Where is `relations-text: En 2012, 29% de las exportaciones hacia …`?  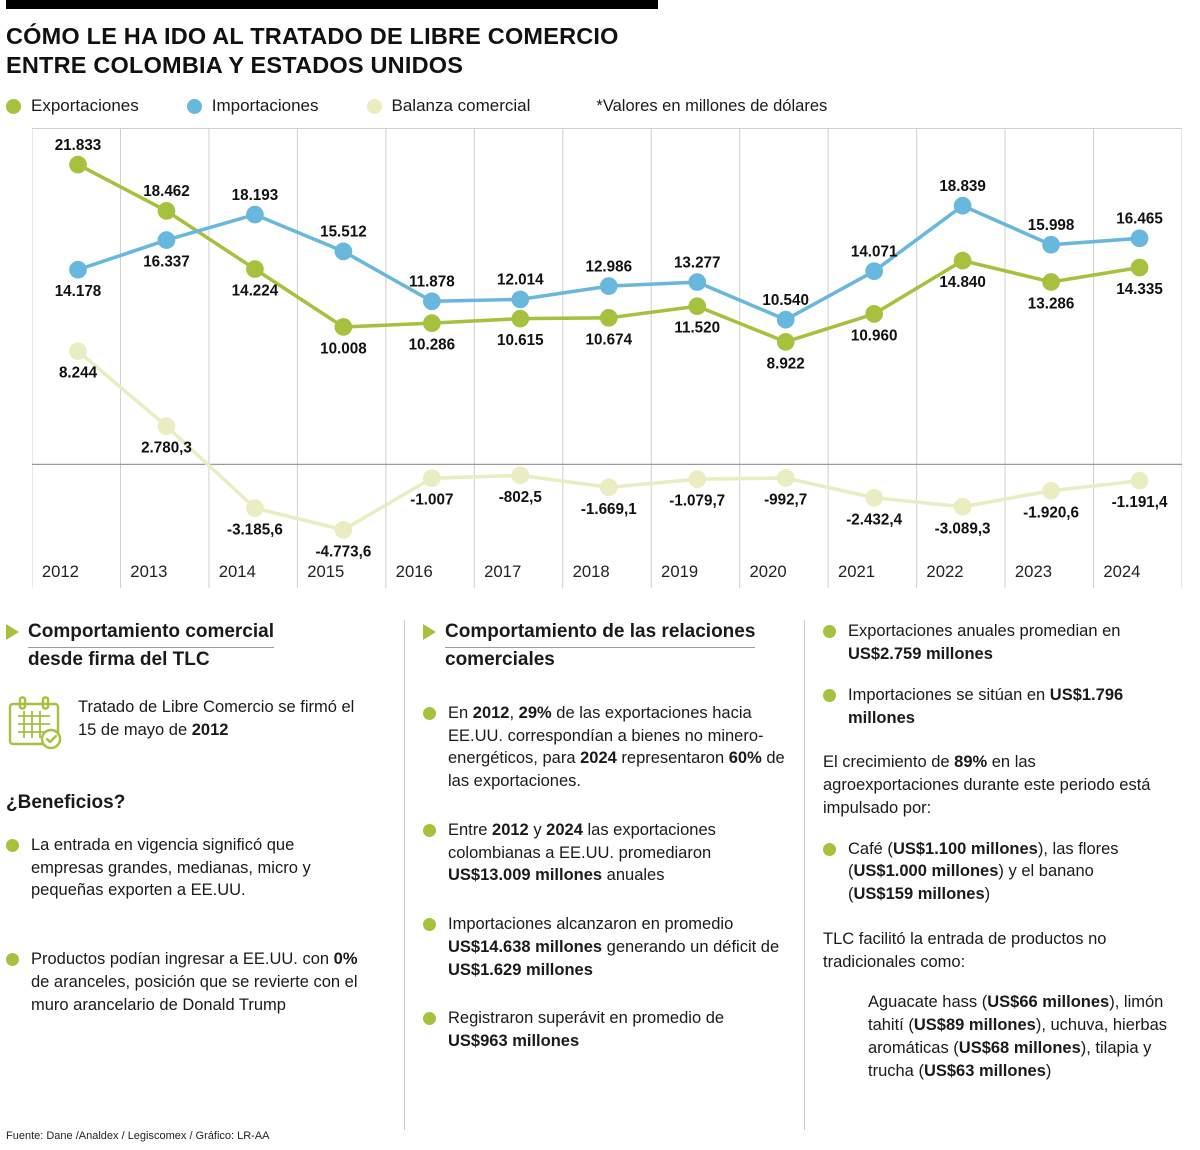
relations-text: En 2012, 29% de las exportaciones hacia … is located at coordinates (616, 747).